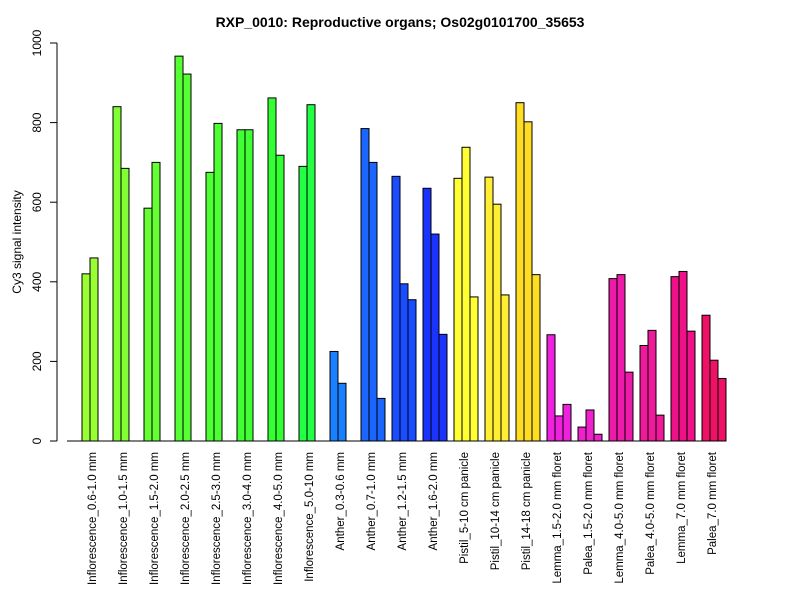 This screenshot has height=600, width=800. I want to click on y-tick-label: 800, so click(37, 122).